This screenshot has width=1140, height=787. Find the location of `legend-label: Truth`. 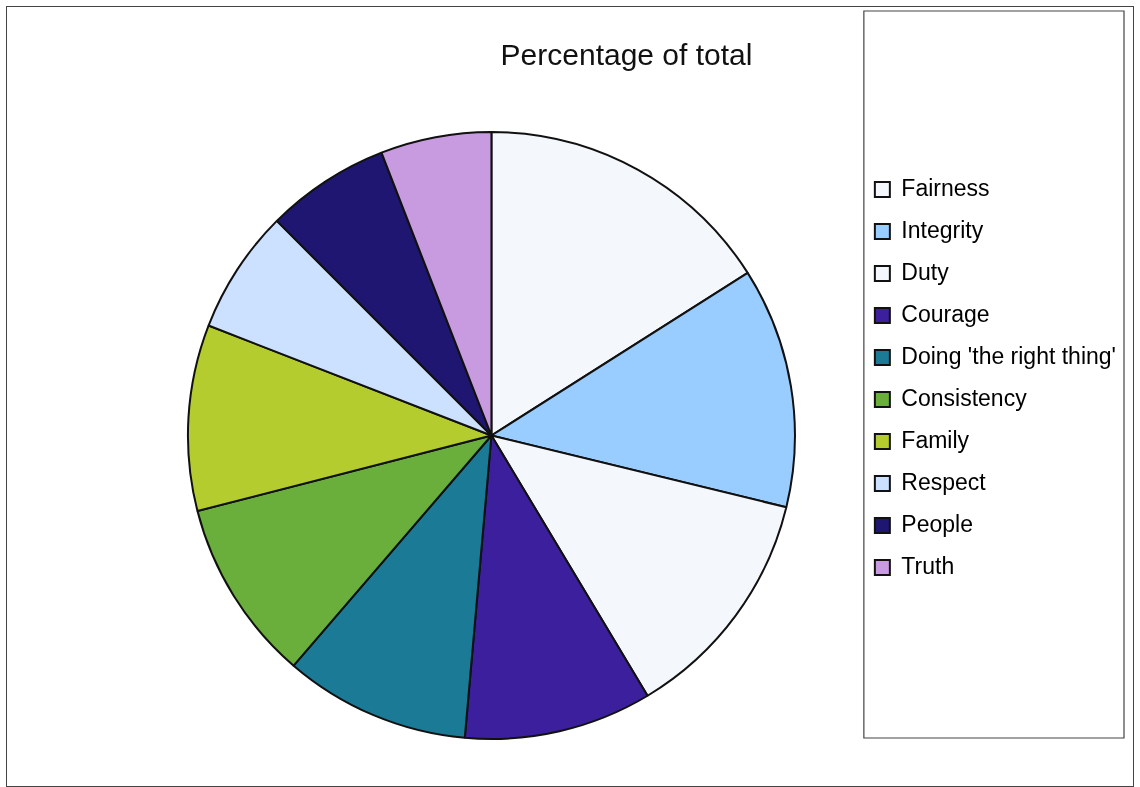

legend-label: Truth is located at coordinates (928, 565).